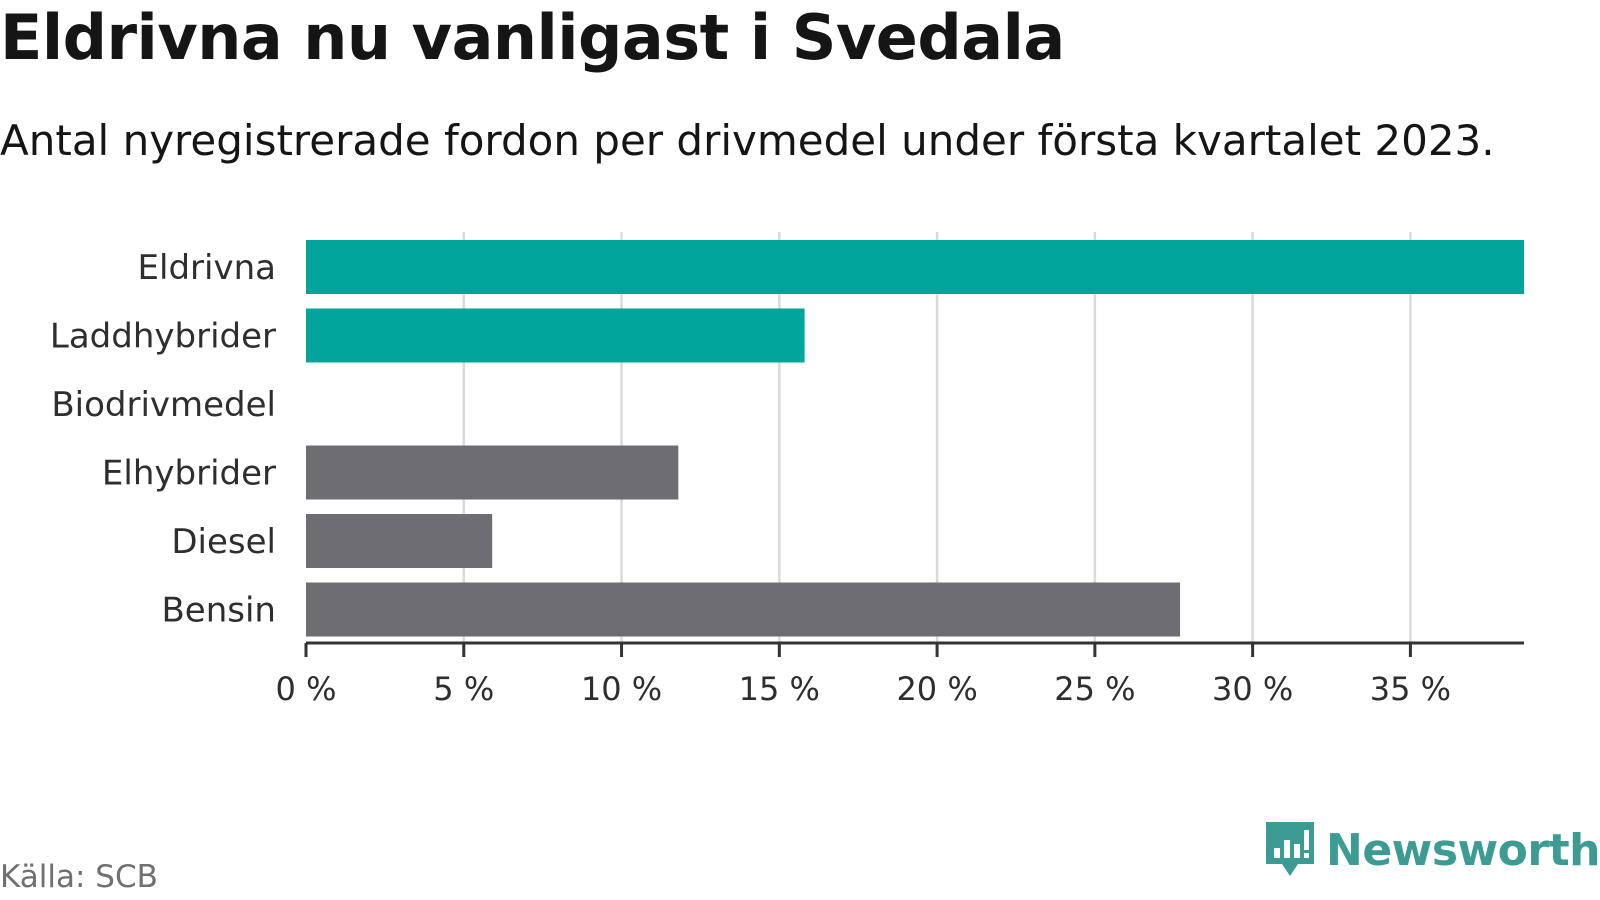 The height and width of the screenshot is (900, 1600). What do you see at coordinates (621, 689) in the screenshot?
I see `x-tick-label: 10 %` at bounding box center [621, 689].